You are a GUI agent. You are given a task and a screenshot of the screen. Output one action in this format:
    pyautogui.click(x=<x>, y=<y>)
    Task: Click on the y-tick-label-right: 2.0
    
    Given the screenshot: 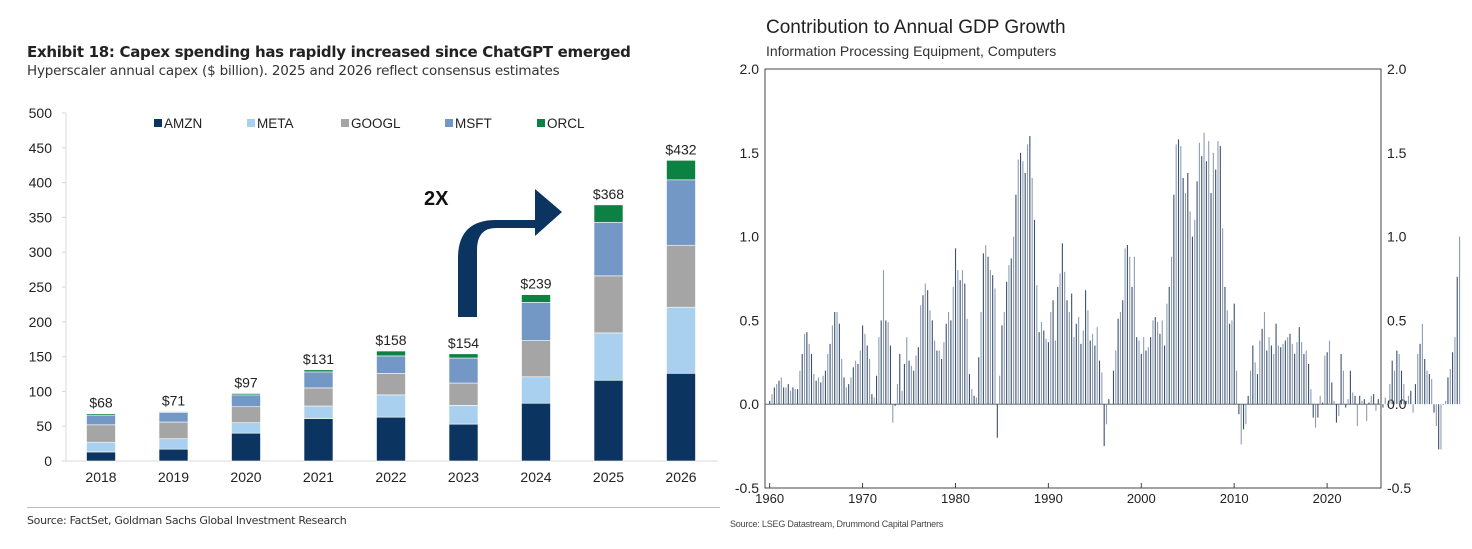 What is the action you would take?
    pyautogui.click(x=1397, y=69)
    